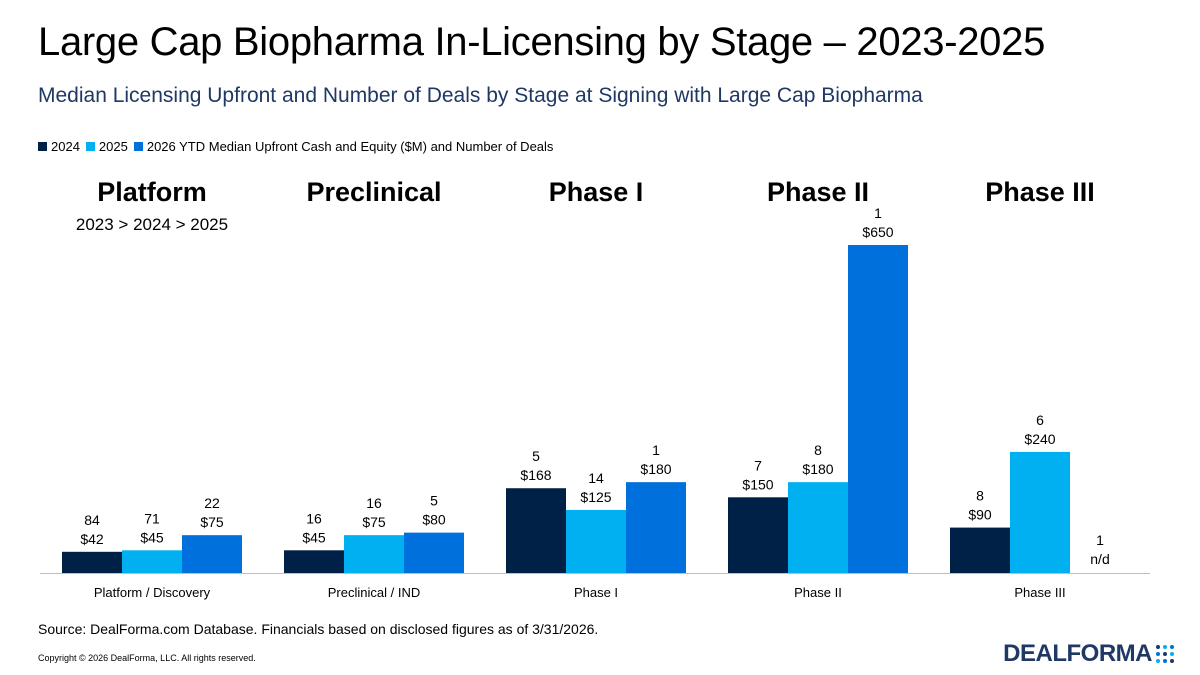 The image size is (1200, 675). I want to click on value-label-2024-2: $168, so click(535, 475).